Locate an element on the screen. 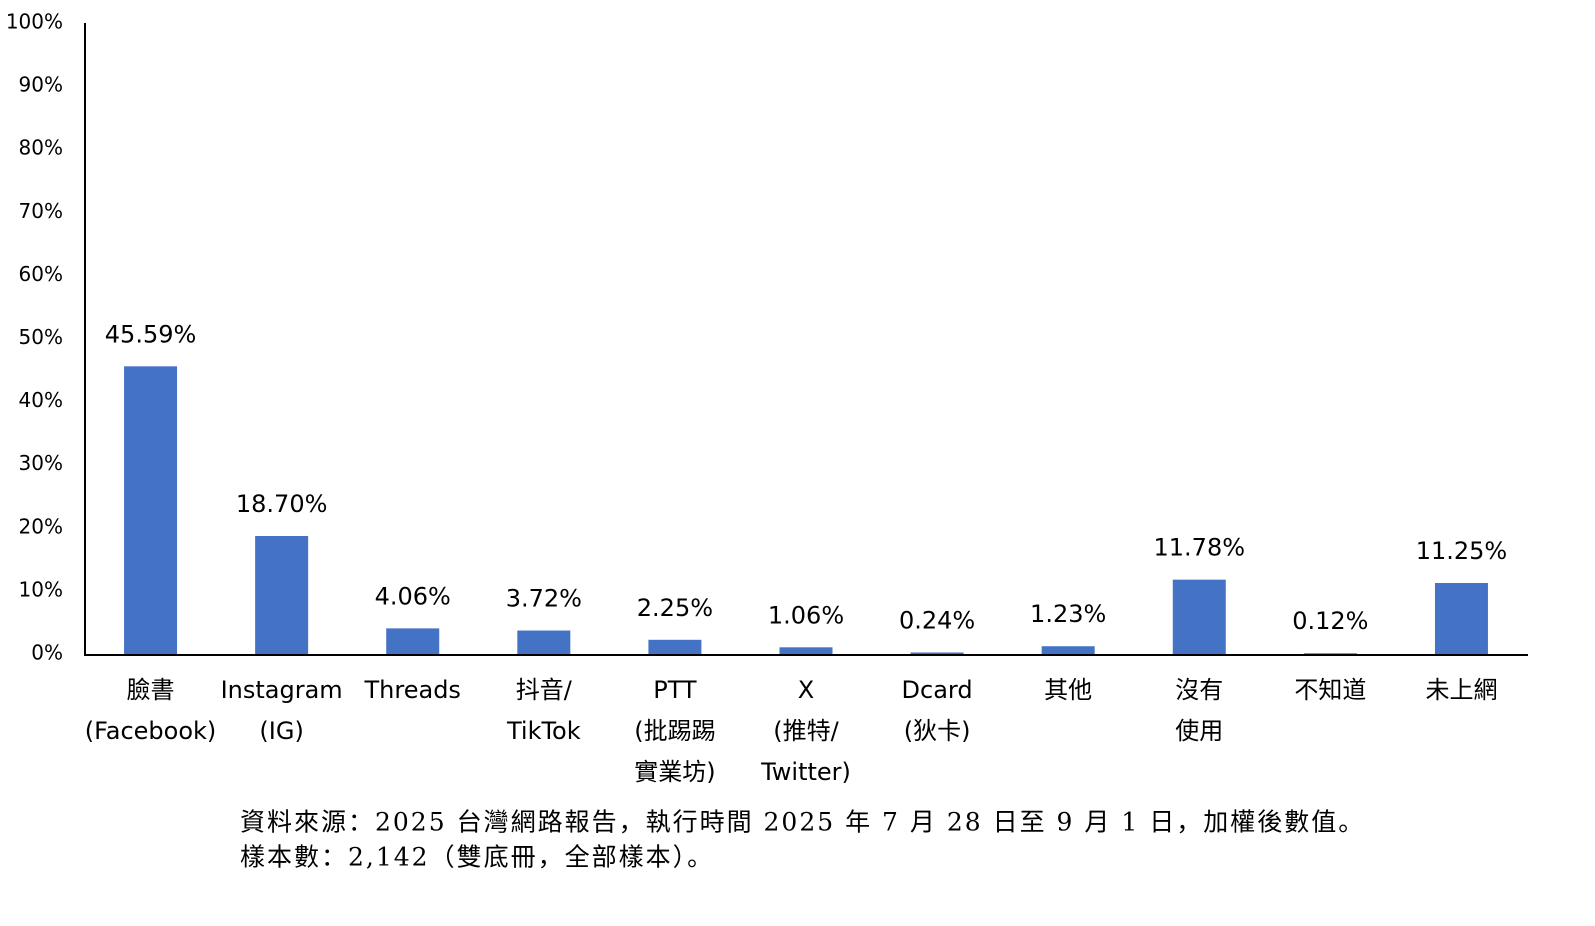 The width and height of the screenshot is (1595, 926). x-tick-label: 沒有 is located at coordinates (1199, 690).